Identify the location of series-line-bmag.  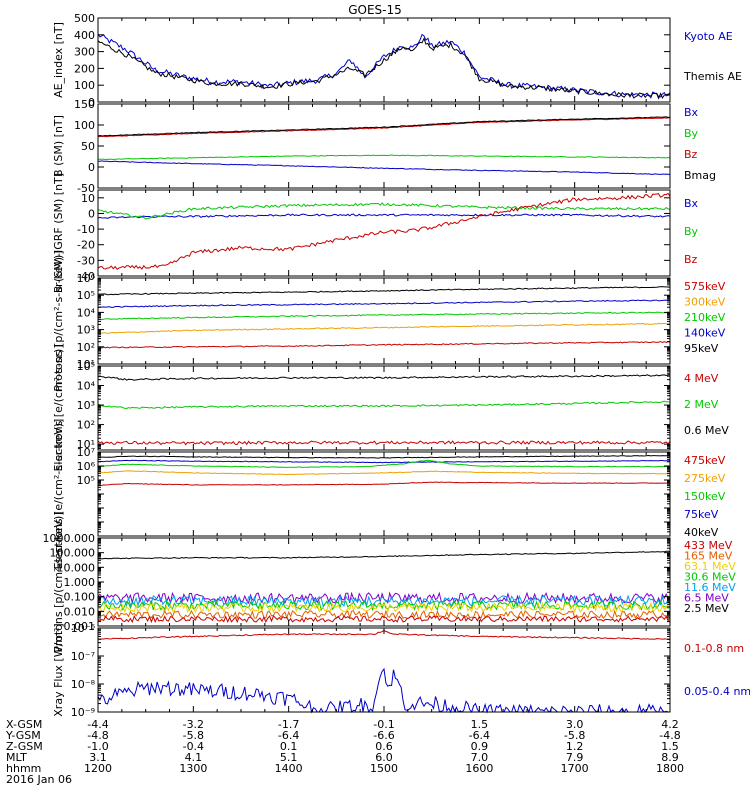
(384, 126).